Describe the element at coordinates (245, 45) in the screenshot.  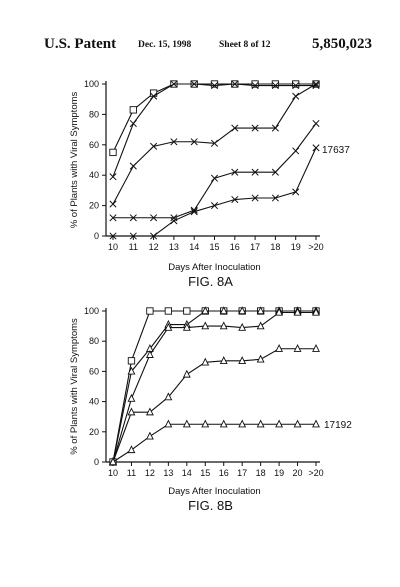
I see `sheet-number: Sheet 8 of 12` at that location.